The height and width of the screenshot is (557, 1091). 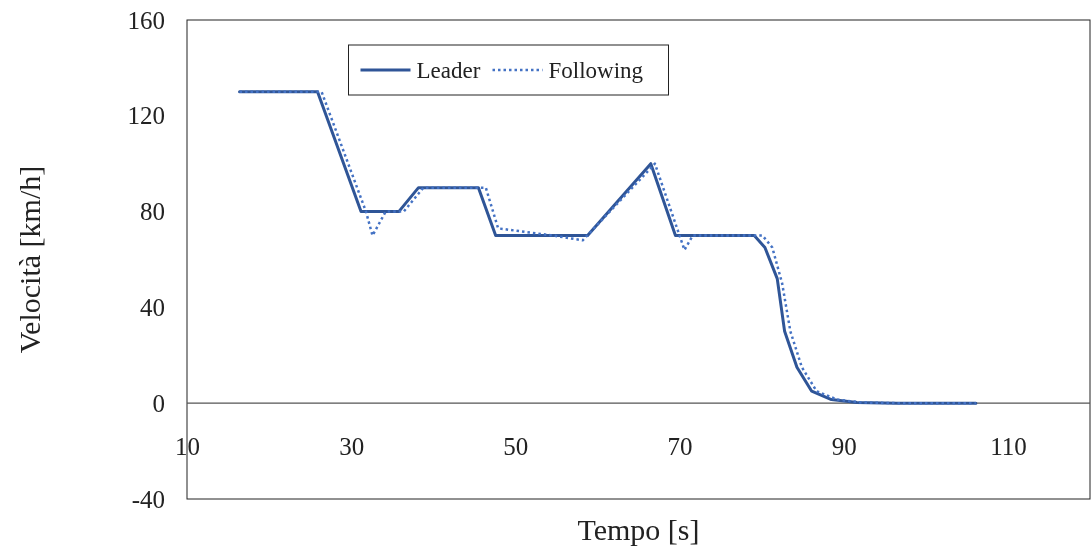 What do you see at coordinates (146, 20) in the screenshot?
I see `y-tick-label: 160` at bounding box center [146, 20].